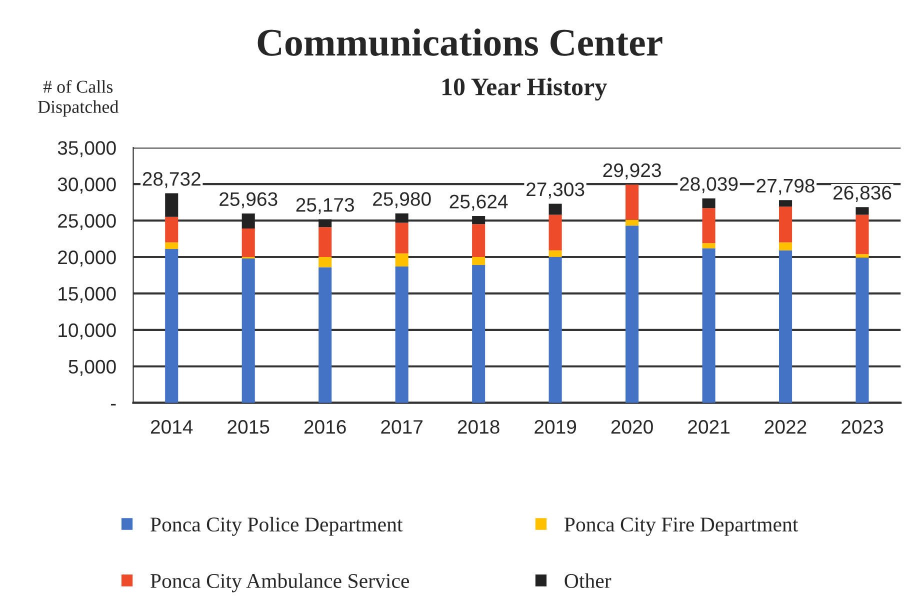  I want to click on total-label: 25,173, so click(325, 206).